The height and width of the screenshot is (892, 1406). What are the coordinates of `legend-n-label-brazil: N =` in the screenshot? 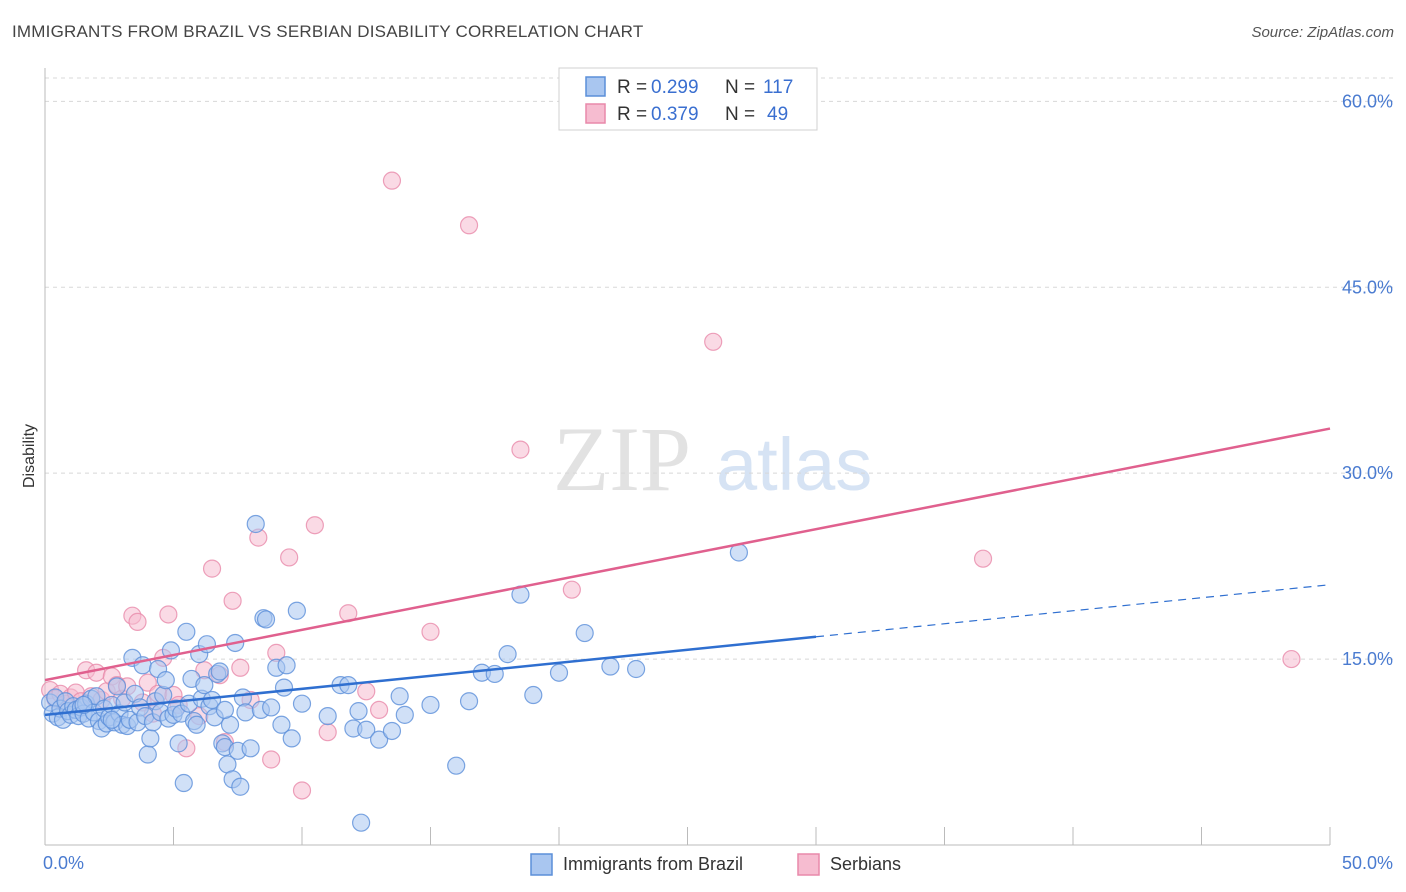 It's located at (740, 87).